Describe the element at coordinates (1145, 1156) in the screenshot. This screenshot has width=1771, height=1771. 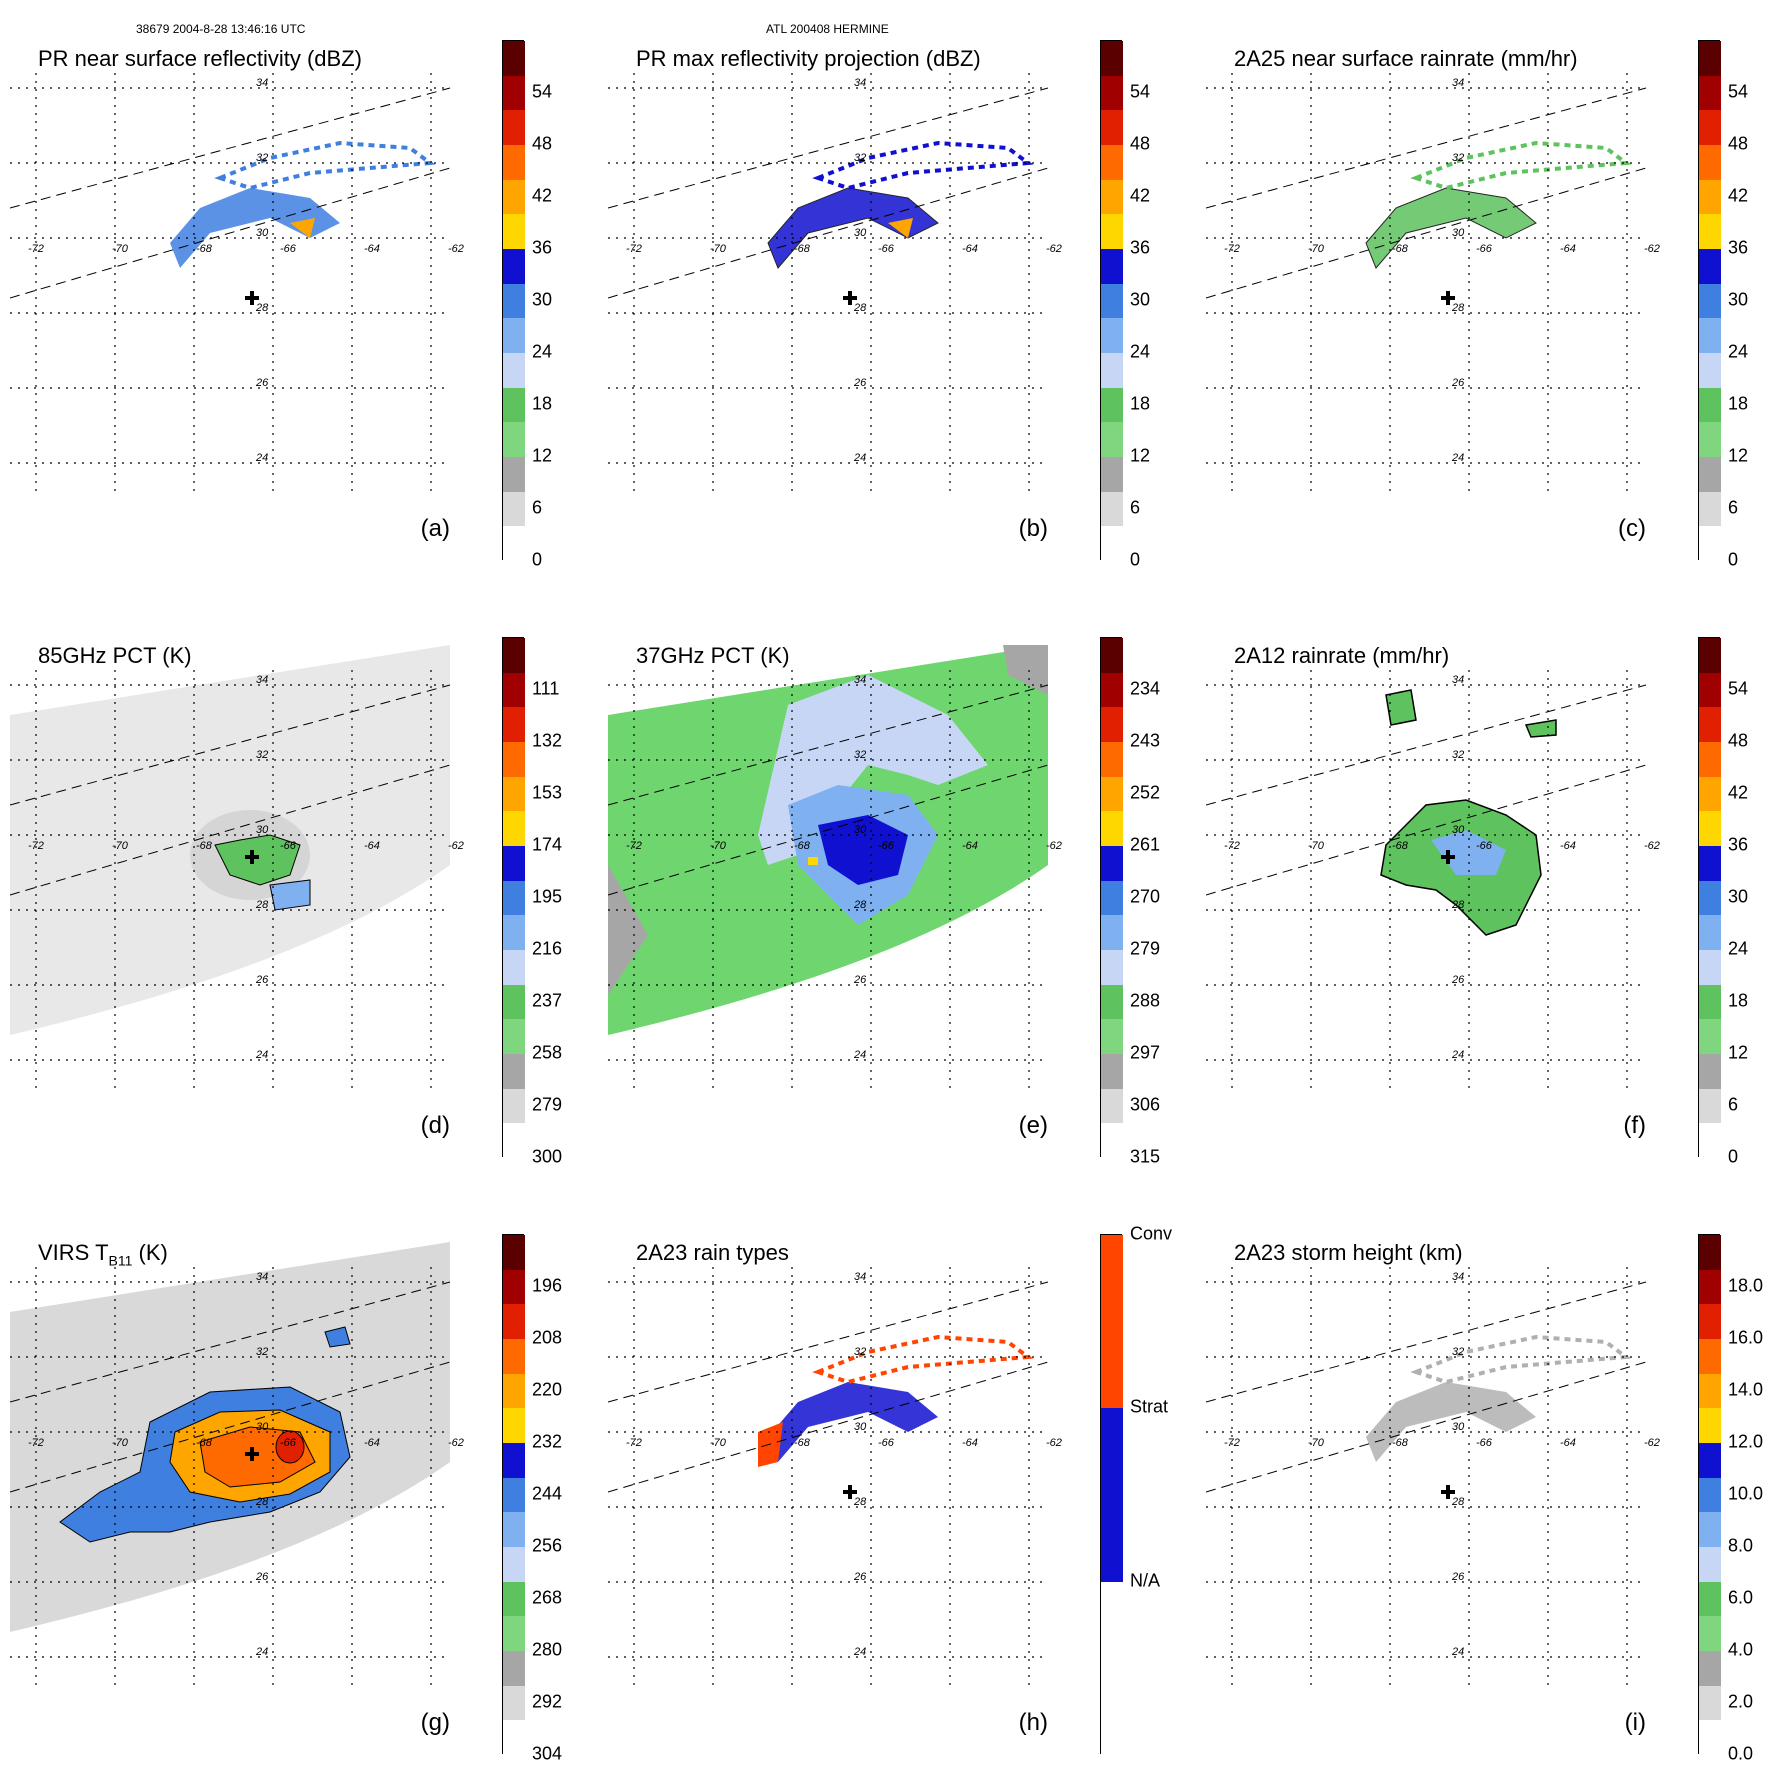
I see `colorbar-tick-label: 315` at that location.